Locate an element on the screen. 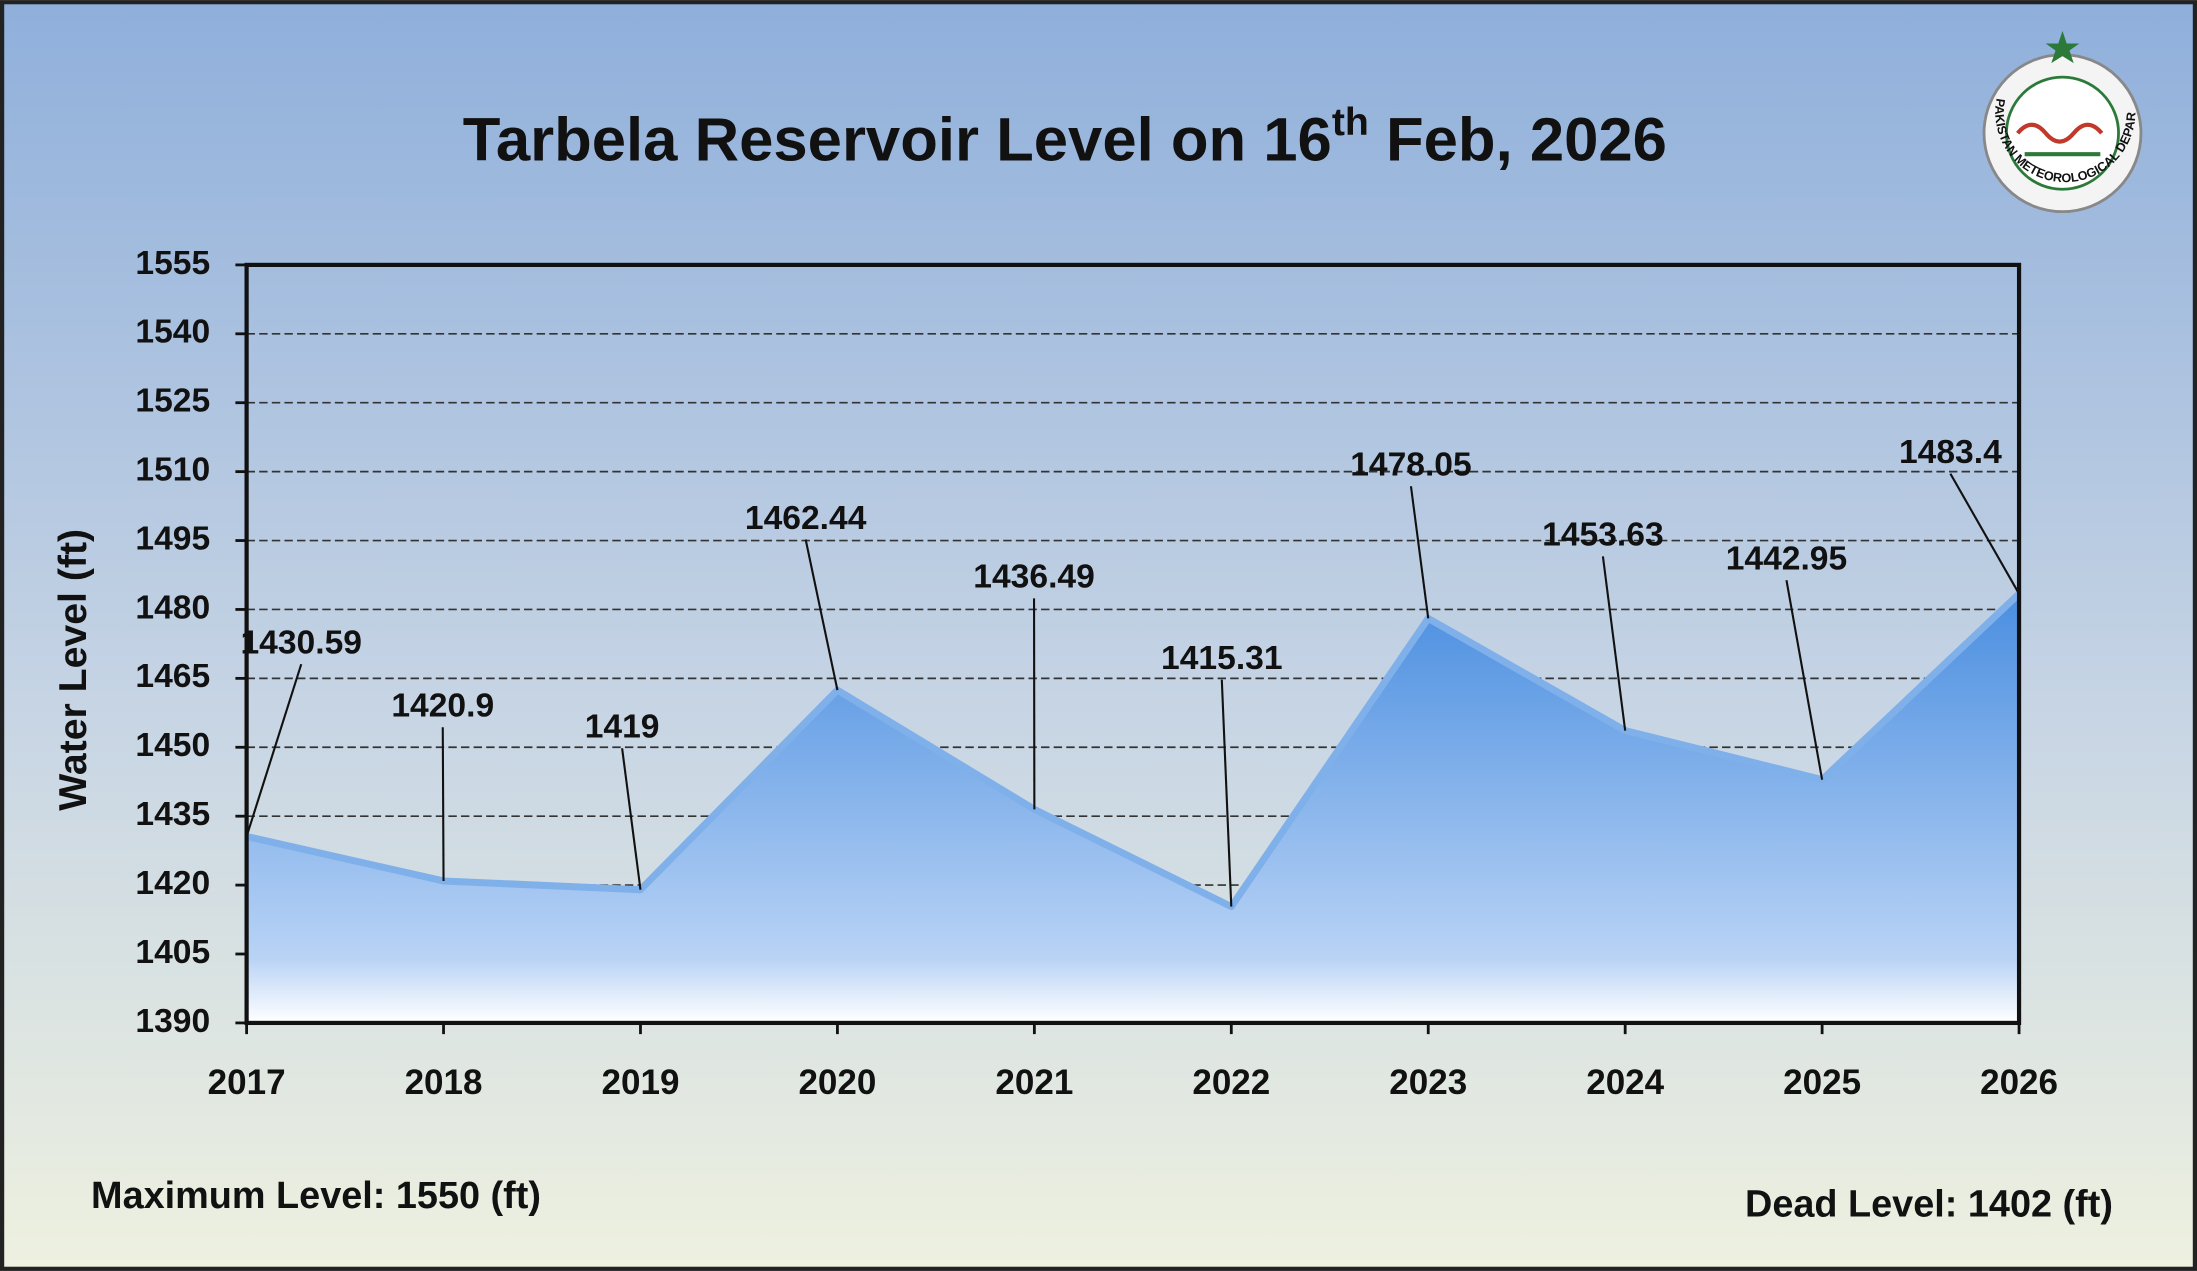  data-label: 1478.05 is located at coordinates (1410, 465).